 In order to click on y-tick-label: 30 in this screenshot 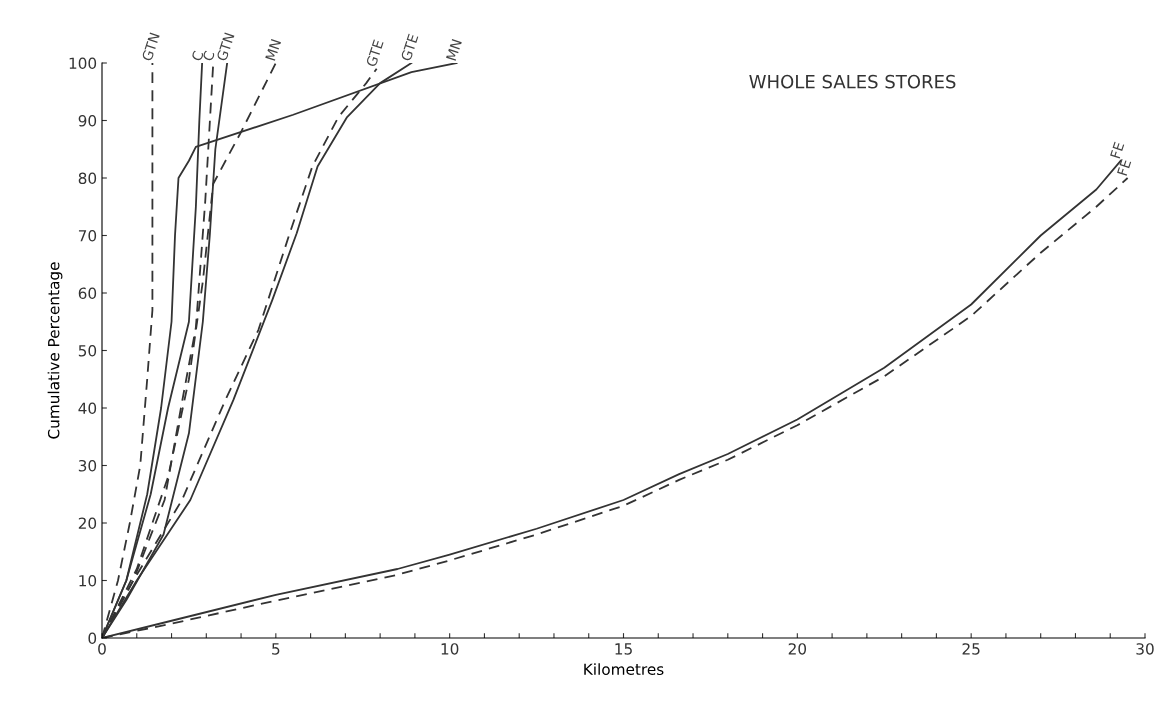, I will do `click(87, 465)`.